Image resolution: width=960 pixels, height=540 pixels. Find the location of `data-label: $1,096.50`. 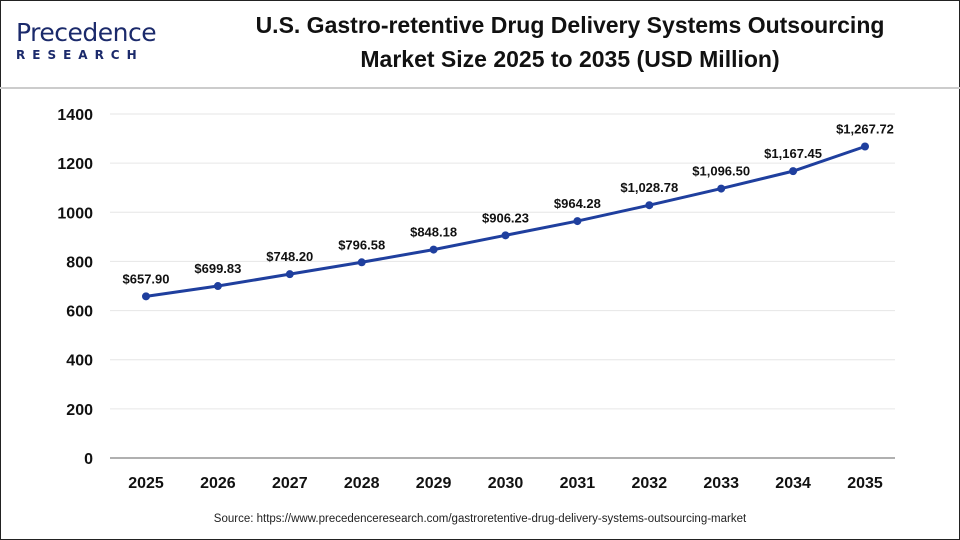

data-label: $1,096.50 is located at coordinates (721, 171).